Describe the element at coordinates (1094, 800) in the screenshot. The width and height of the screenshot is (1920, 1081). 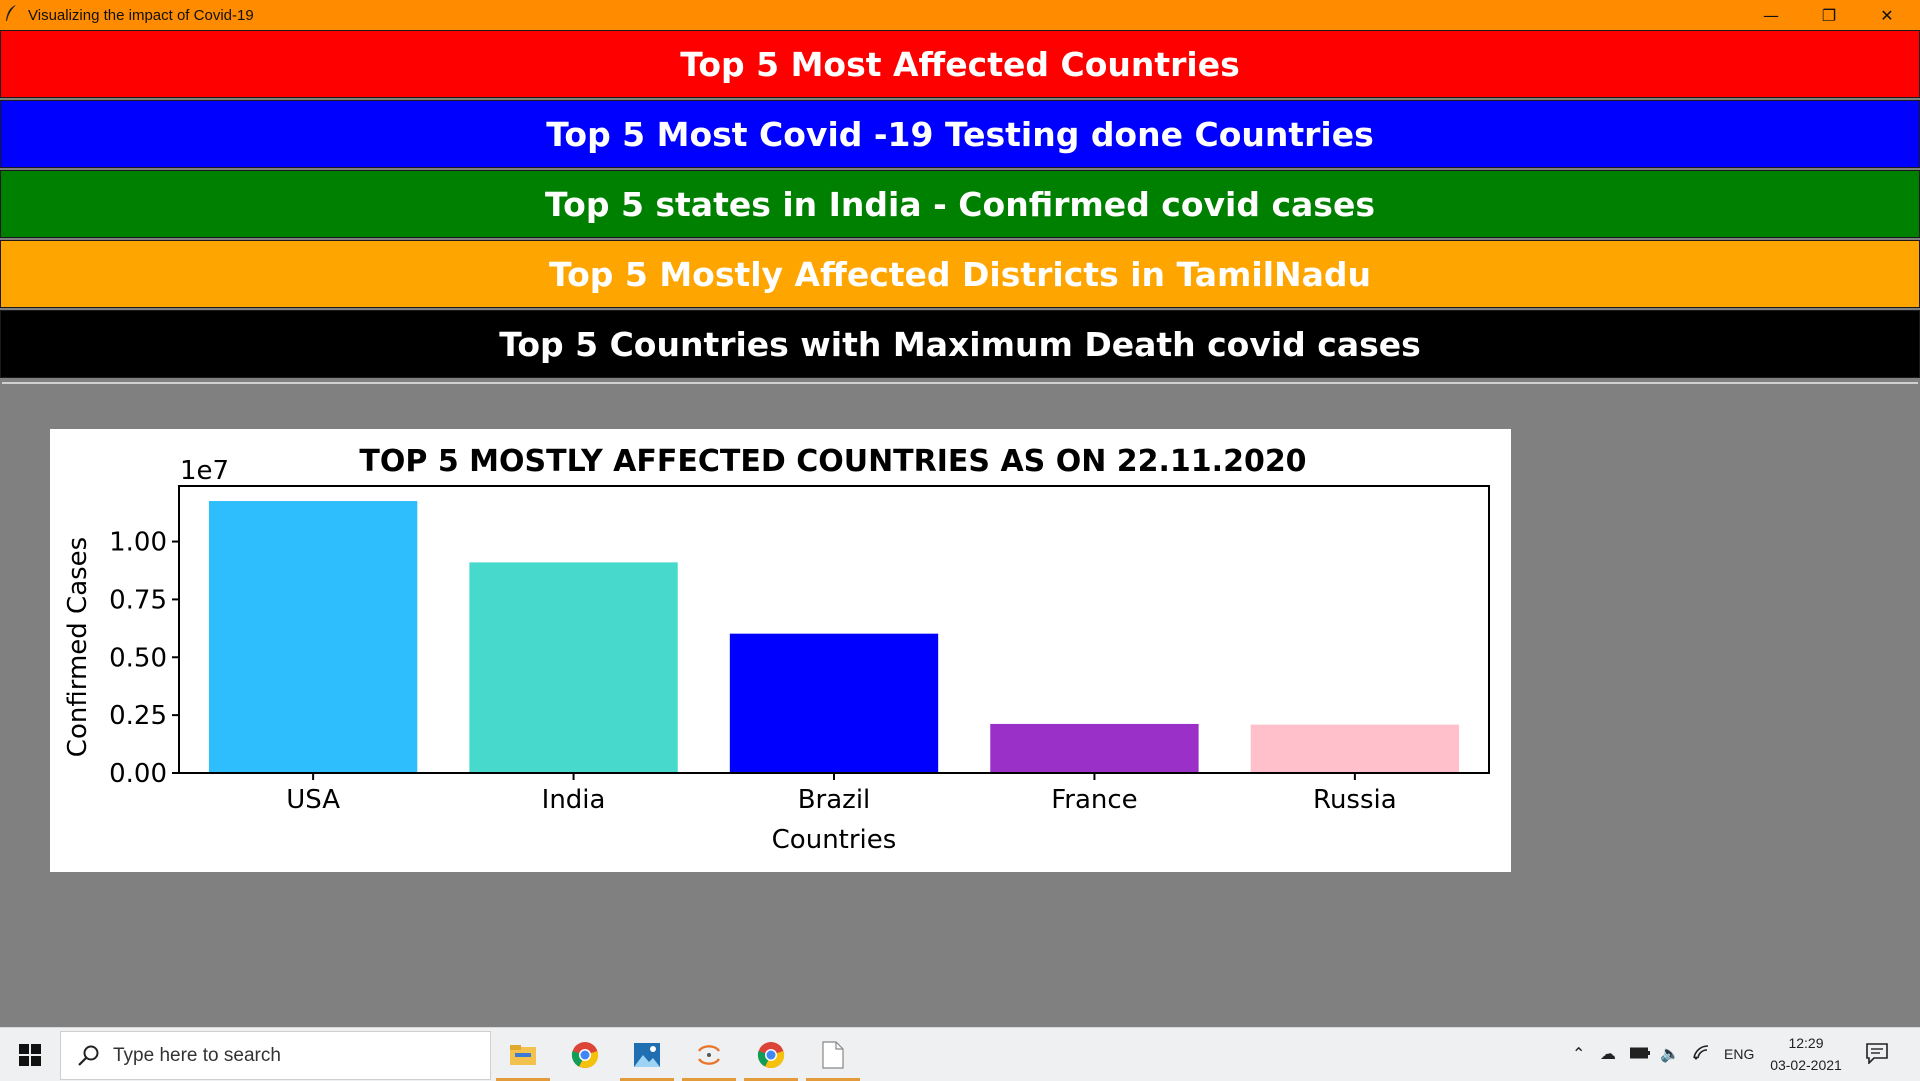
I see `x-tick-label: France` at that location.